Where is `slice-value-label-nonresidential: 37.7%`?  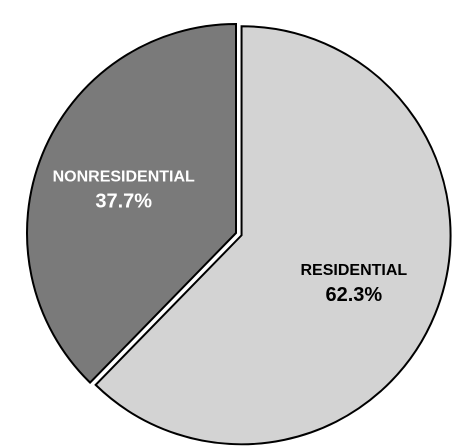 slice-value-label-nonresidential: 37.7% is located at coordinates (123, 201).